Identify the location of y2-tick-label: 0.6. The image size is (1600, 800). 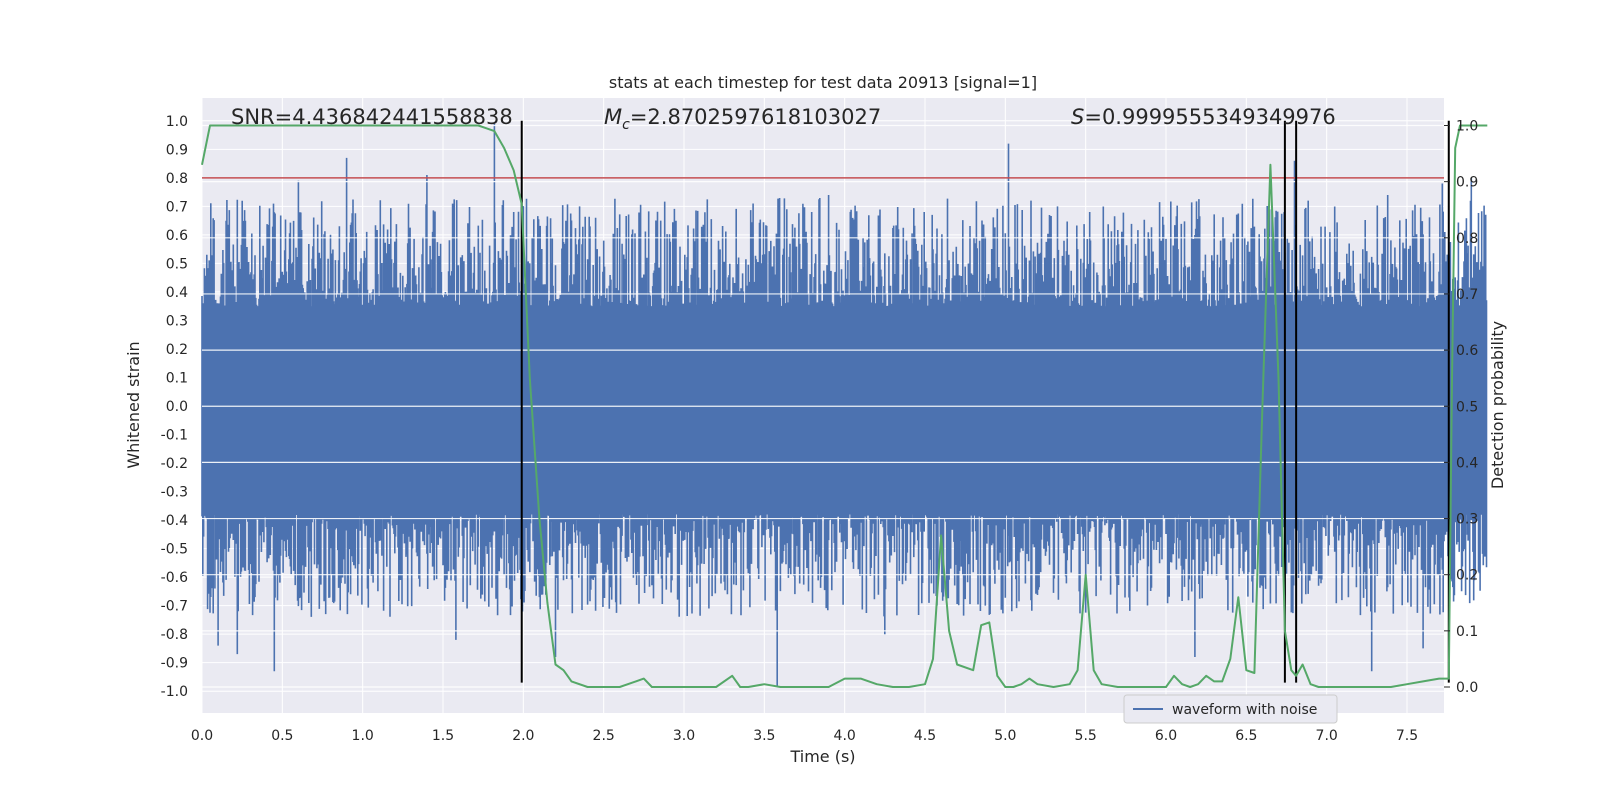
(1467, 351).